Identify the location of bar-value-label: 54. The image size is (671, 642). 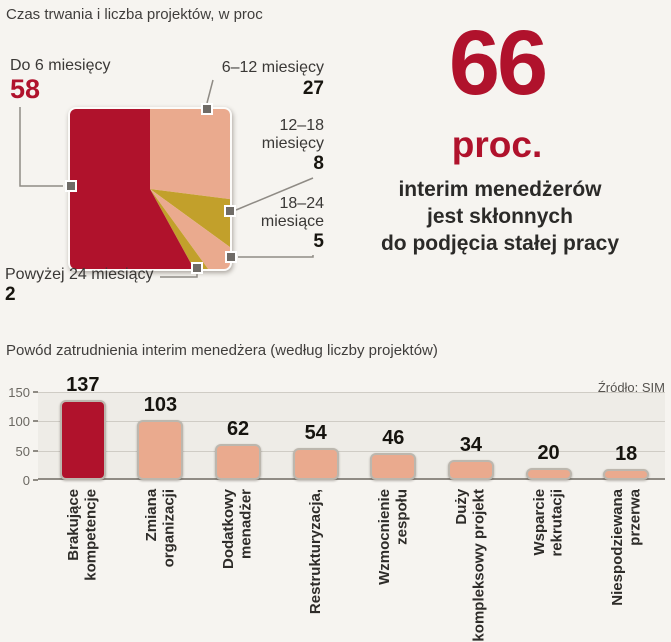
(315, 433).